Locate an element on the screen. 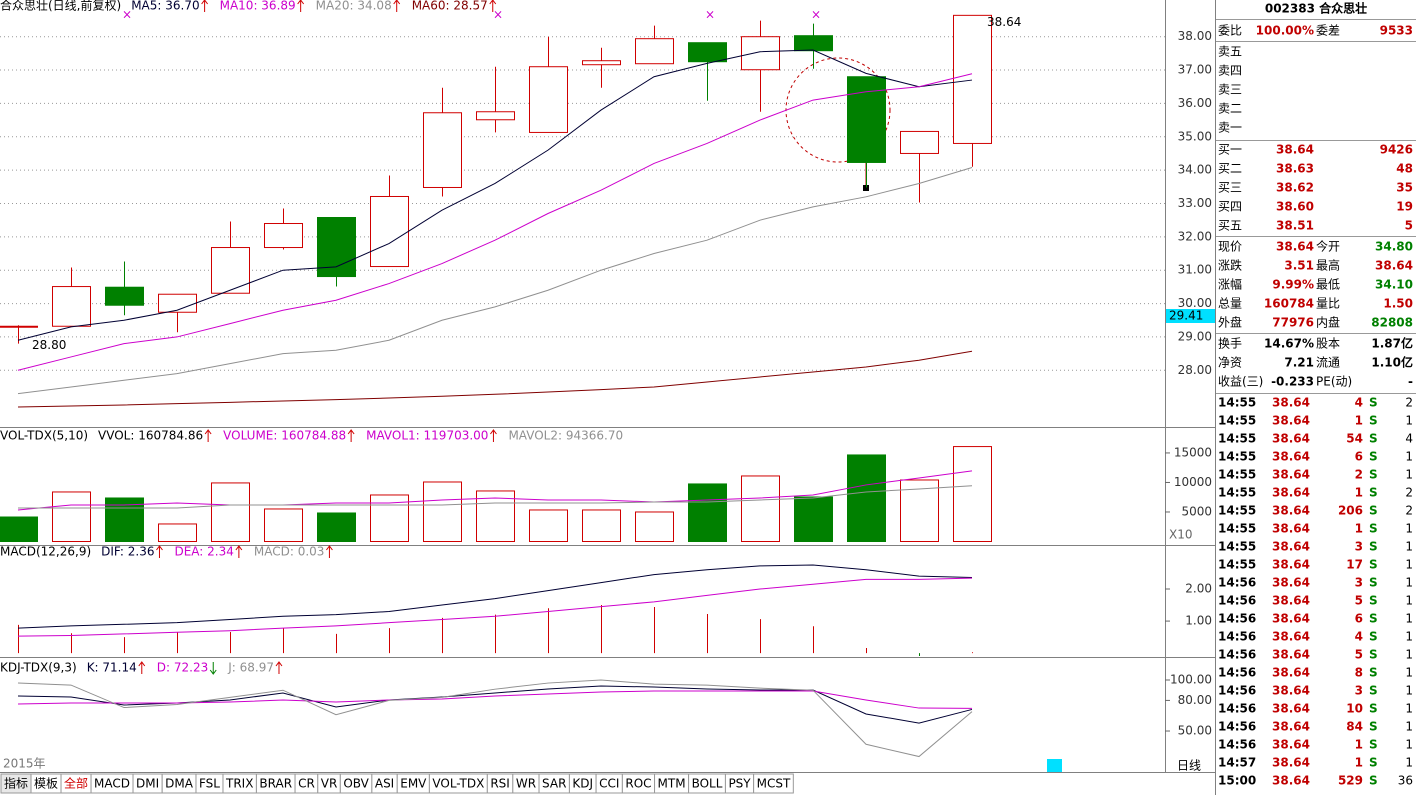  quote-text: 3.51 is located at coordinates (1299, 266).